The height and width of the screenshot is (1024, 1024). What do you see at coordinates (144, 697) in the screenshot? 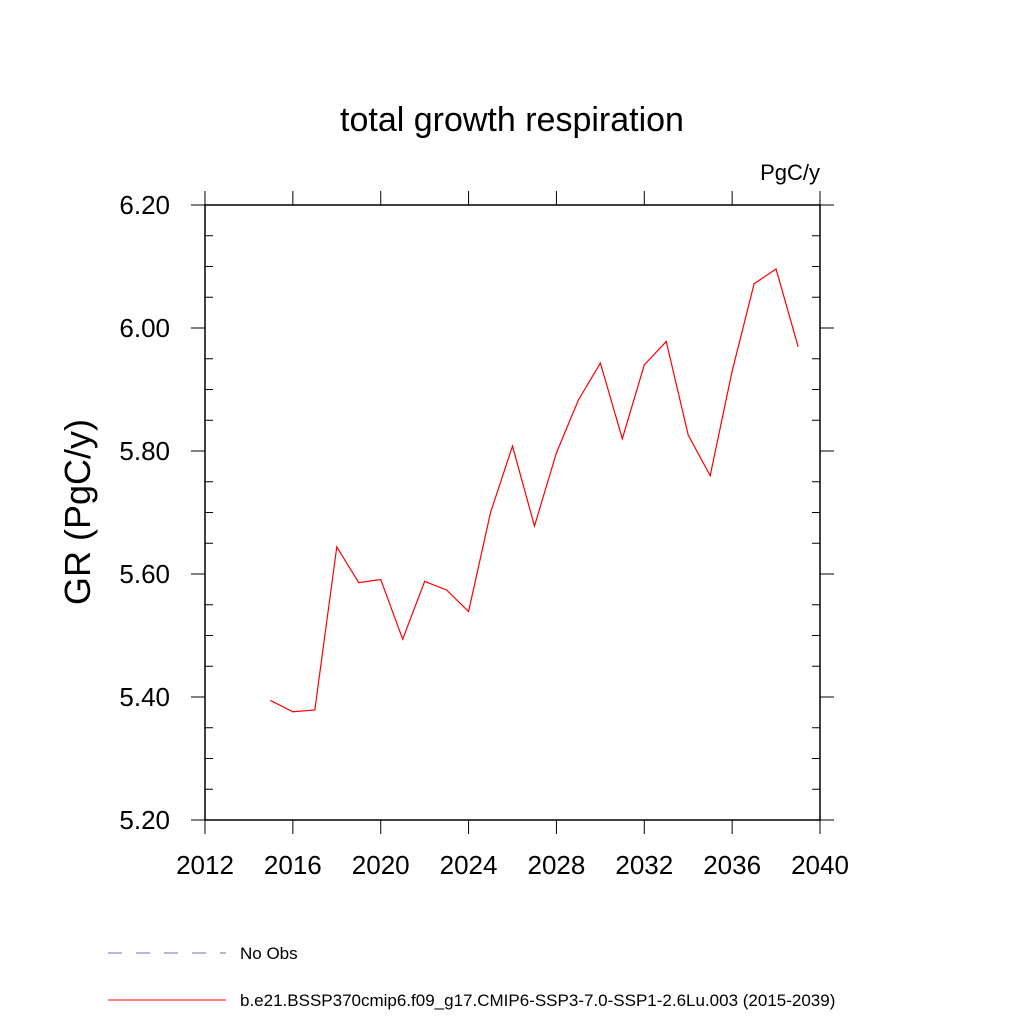
I see `y-tick-label: 5.40` at bounding box center [144, 697].